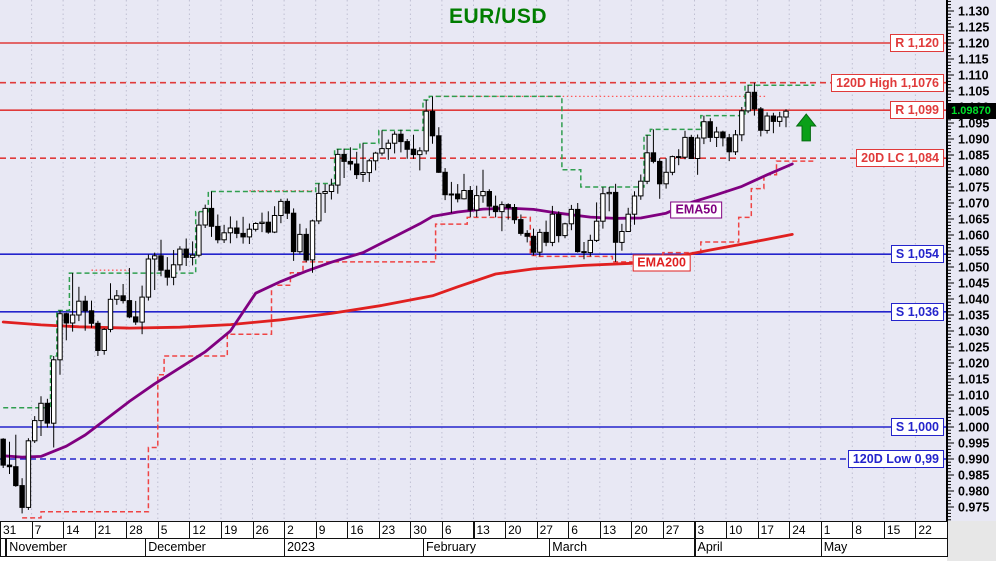 The height and width of the screenshot is (561, 996). I want to click on week-tick: 19, so click(237, 530).